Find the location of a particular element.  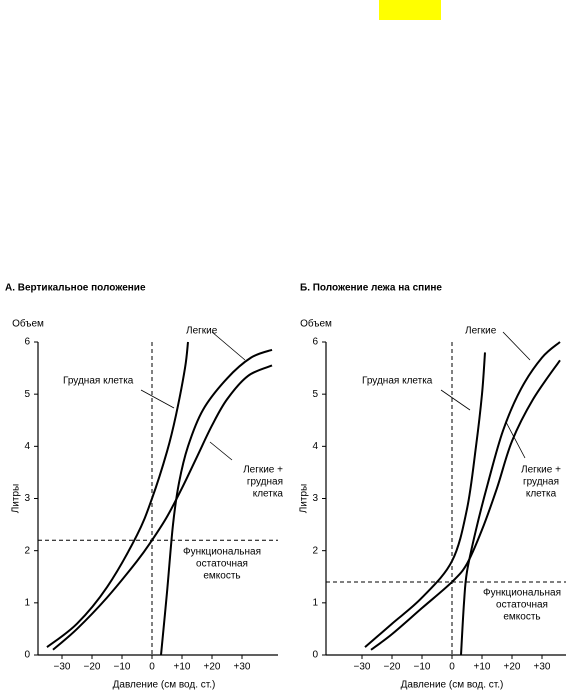

highlight is located at coordinates (410, 10).